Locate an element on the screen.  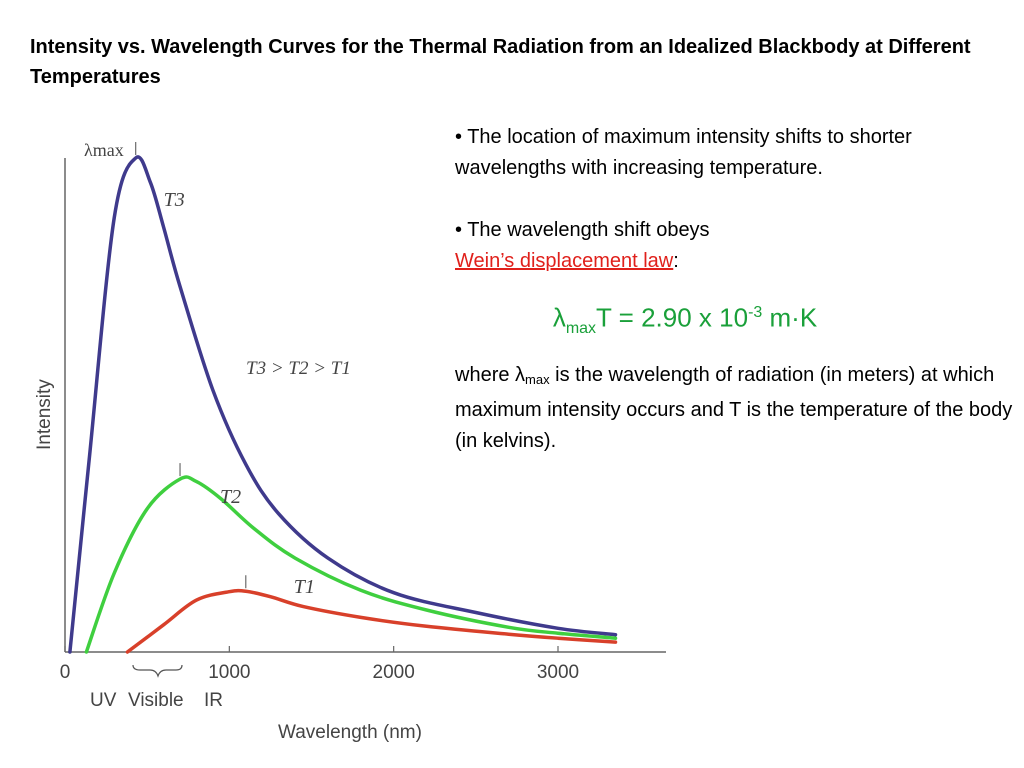
law-colon: : is located at coordinates (676, 261).